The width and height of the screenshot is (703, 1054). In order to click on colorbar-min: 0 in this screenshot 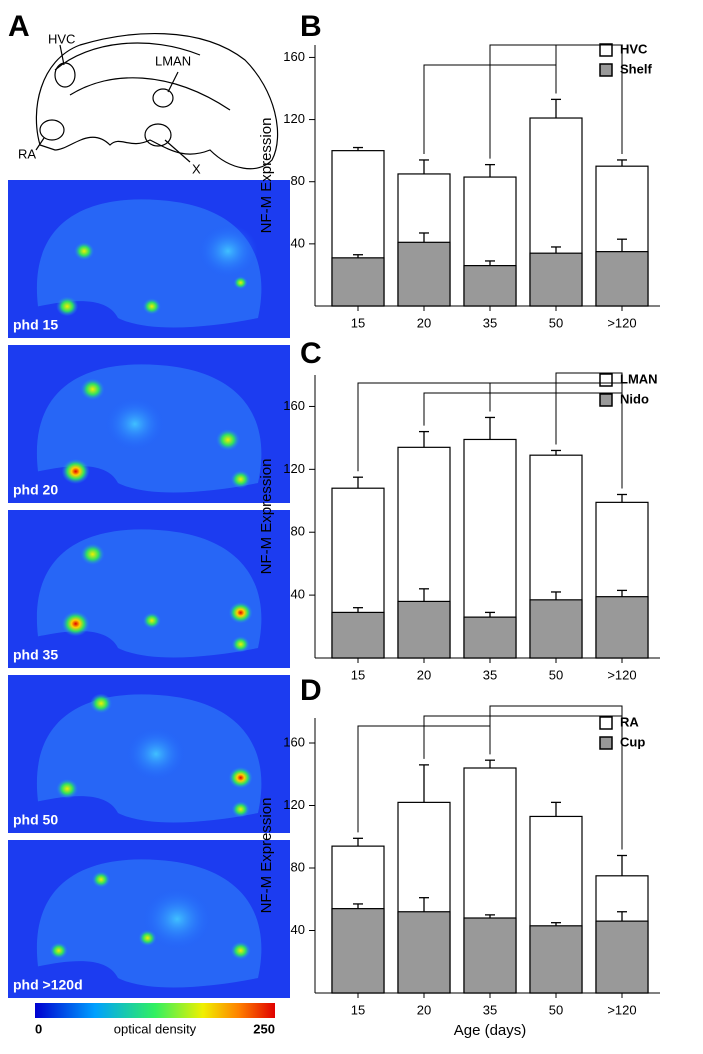, I will do `click(38, 1028)`.